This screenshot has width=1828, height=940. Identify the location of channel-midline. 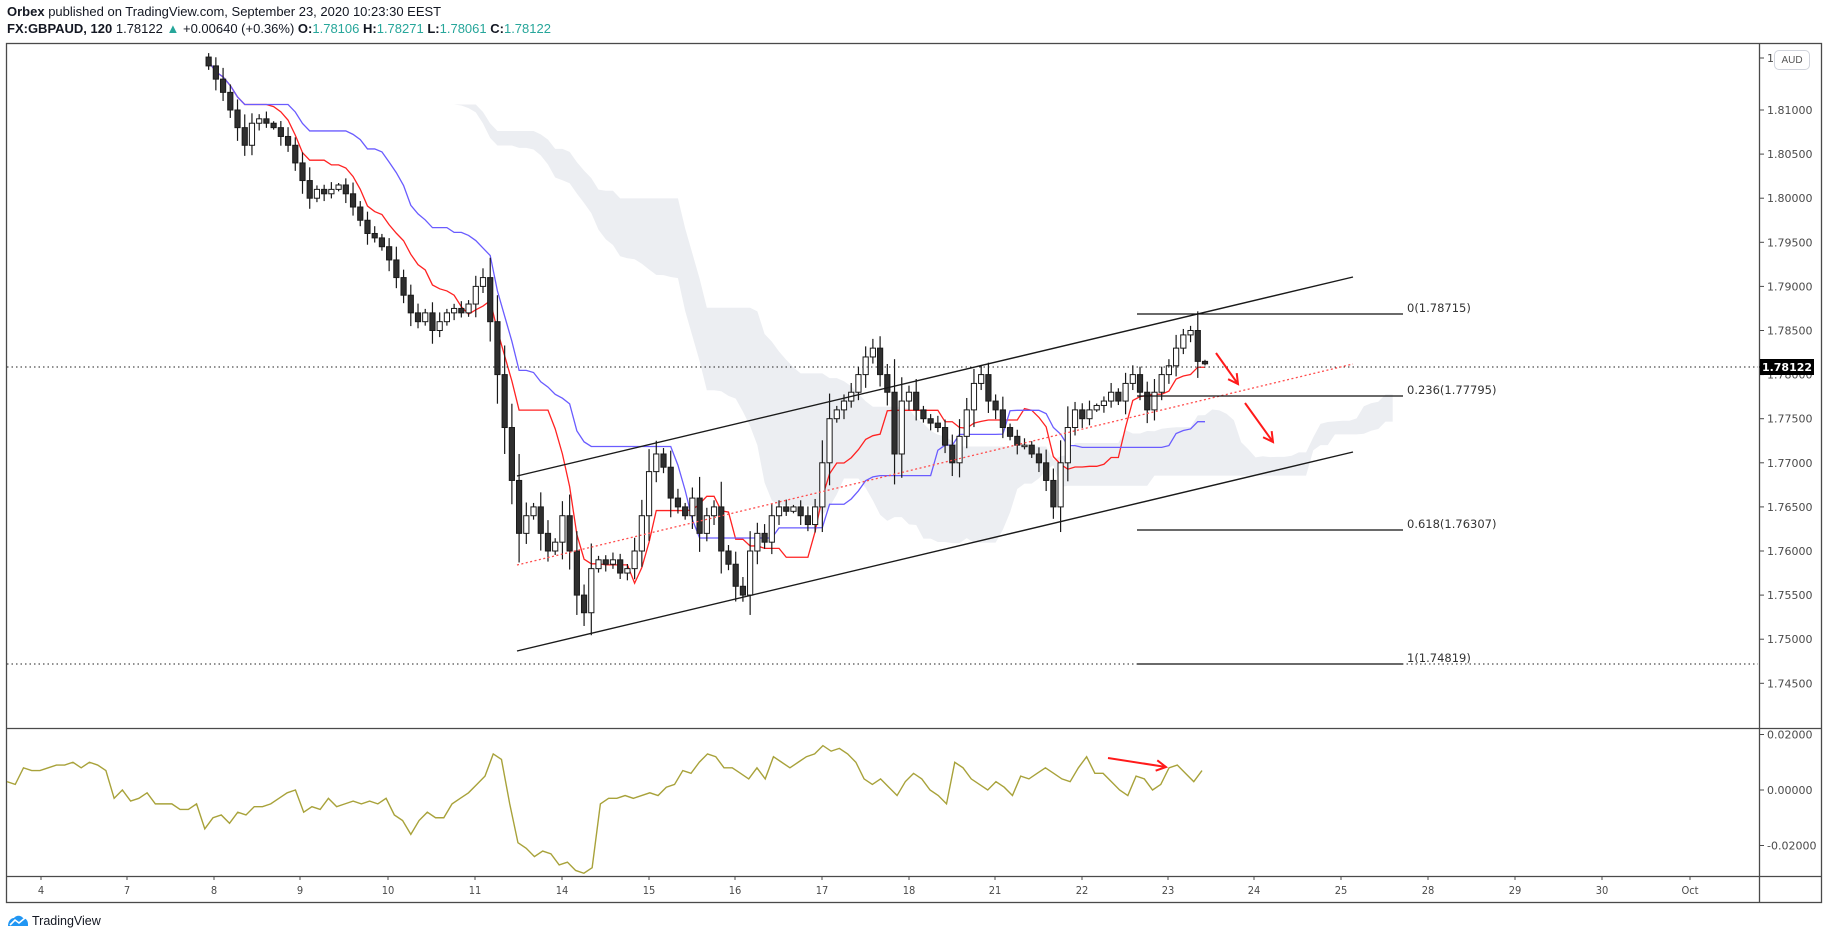
(935, 464).